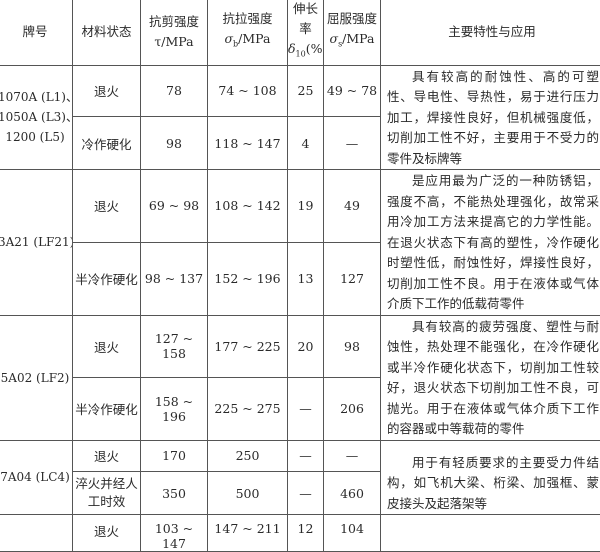 The height and width of the screenshot is (552, 600). Describe the element at coordinates (174, 278) in the screenshot. I see `shear-cell: 98 ~ 137` at that location.